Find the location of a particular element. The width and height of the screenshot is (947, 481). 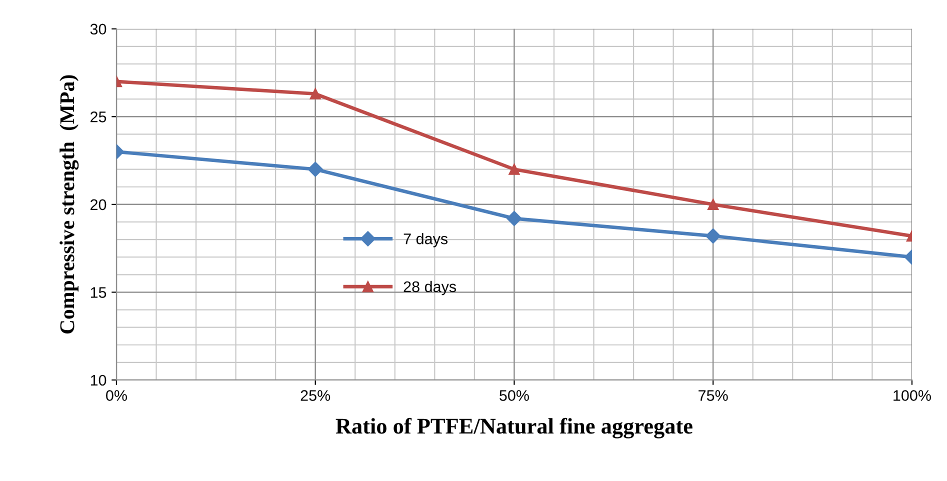

legend-label: 7 days is located at coordinates (426, 240).